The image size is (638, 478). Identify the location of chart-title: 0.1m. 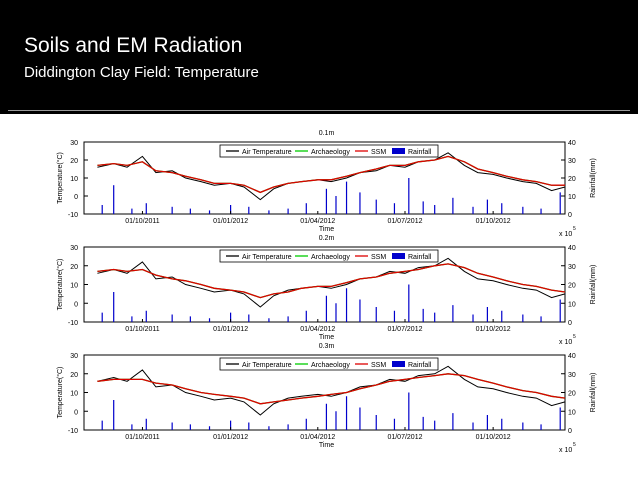
(327, 133).